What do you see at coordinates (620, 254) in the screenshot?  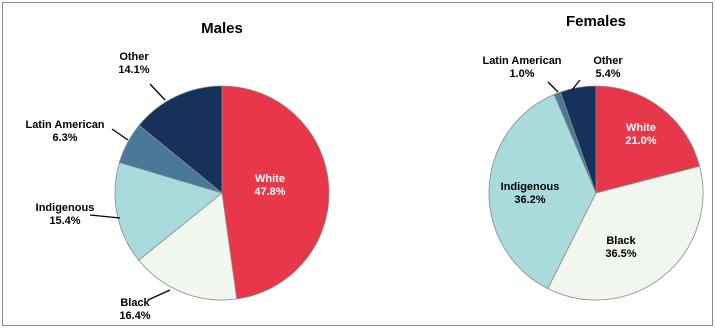 I see `females-value-black: 36.5%` at bounding box center [620, 254].